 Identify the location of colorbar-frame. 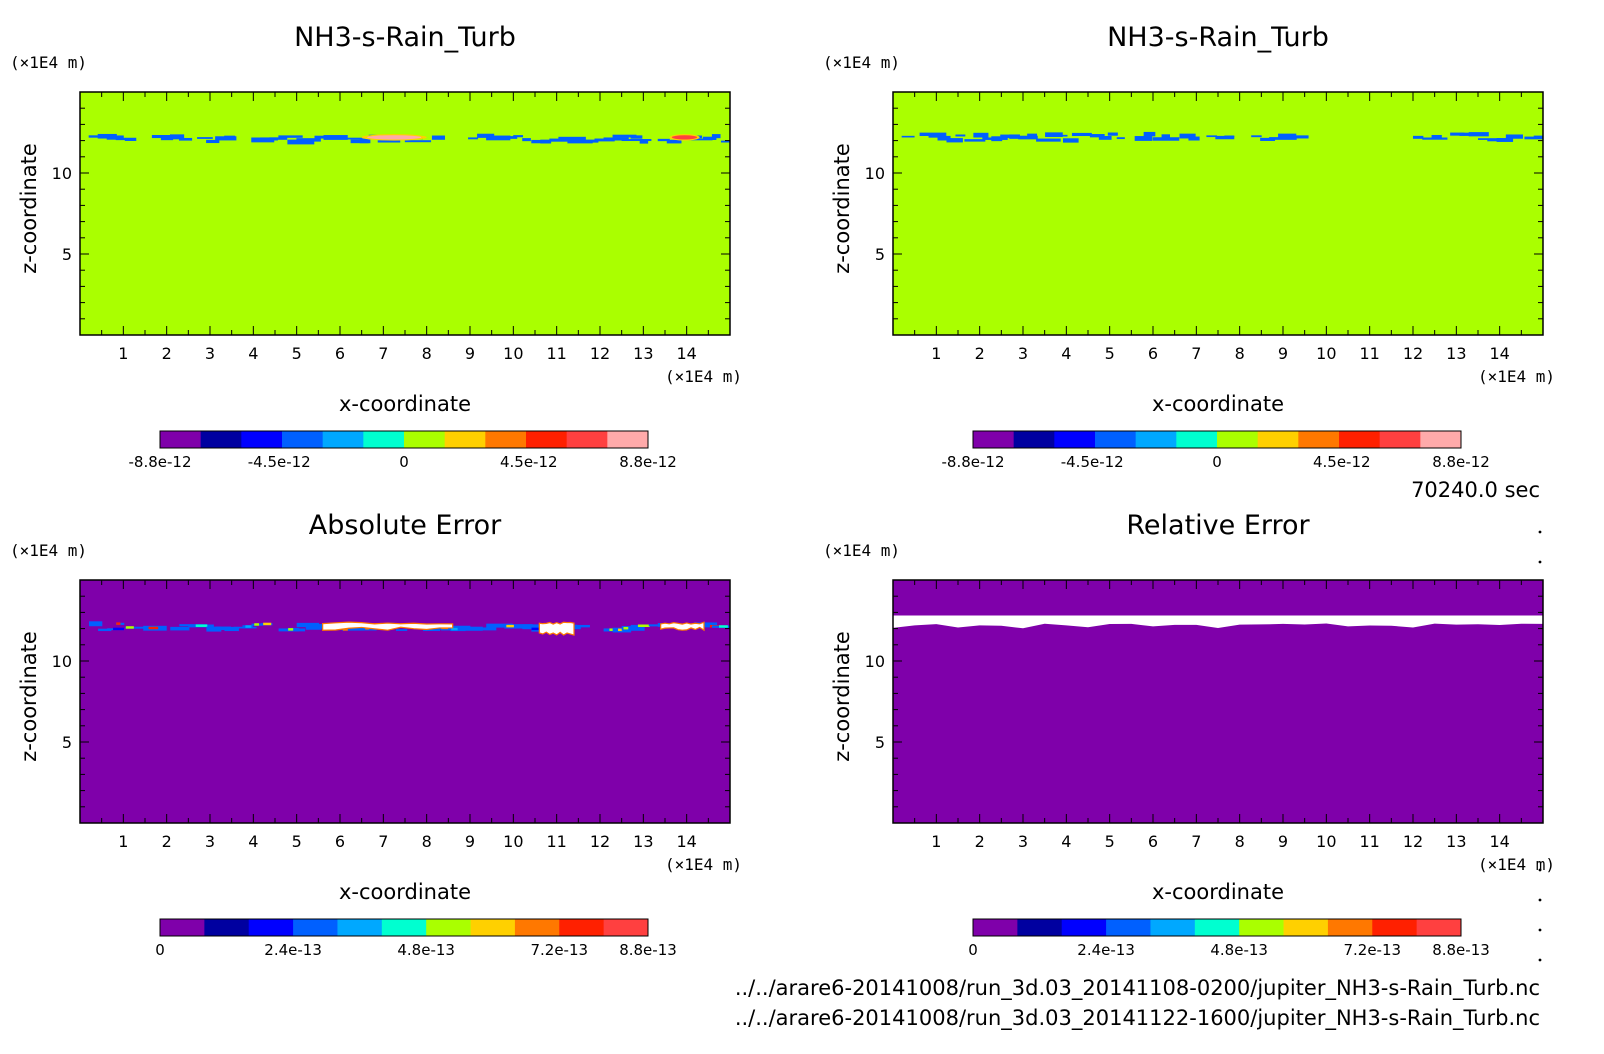
(404, 439).